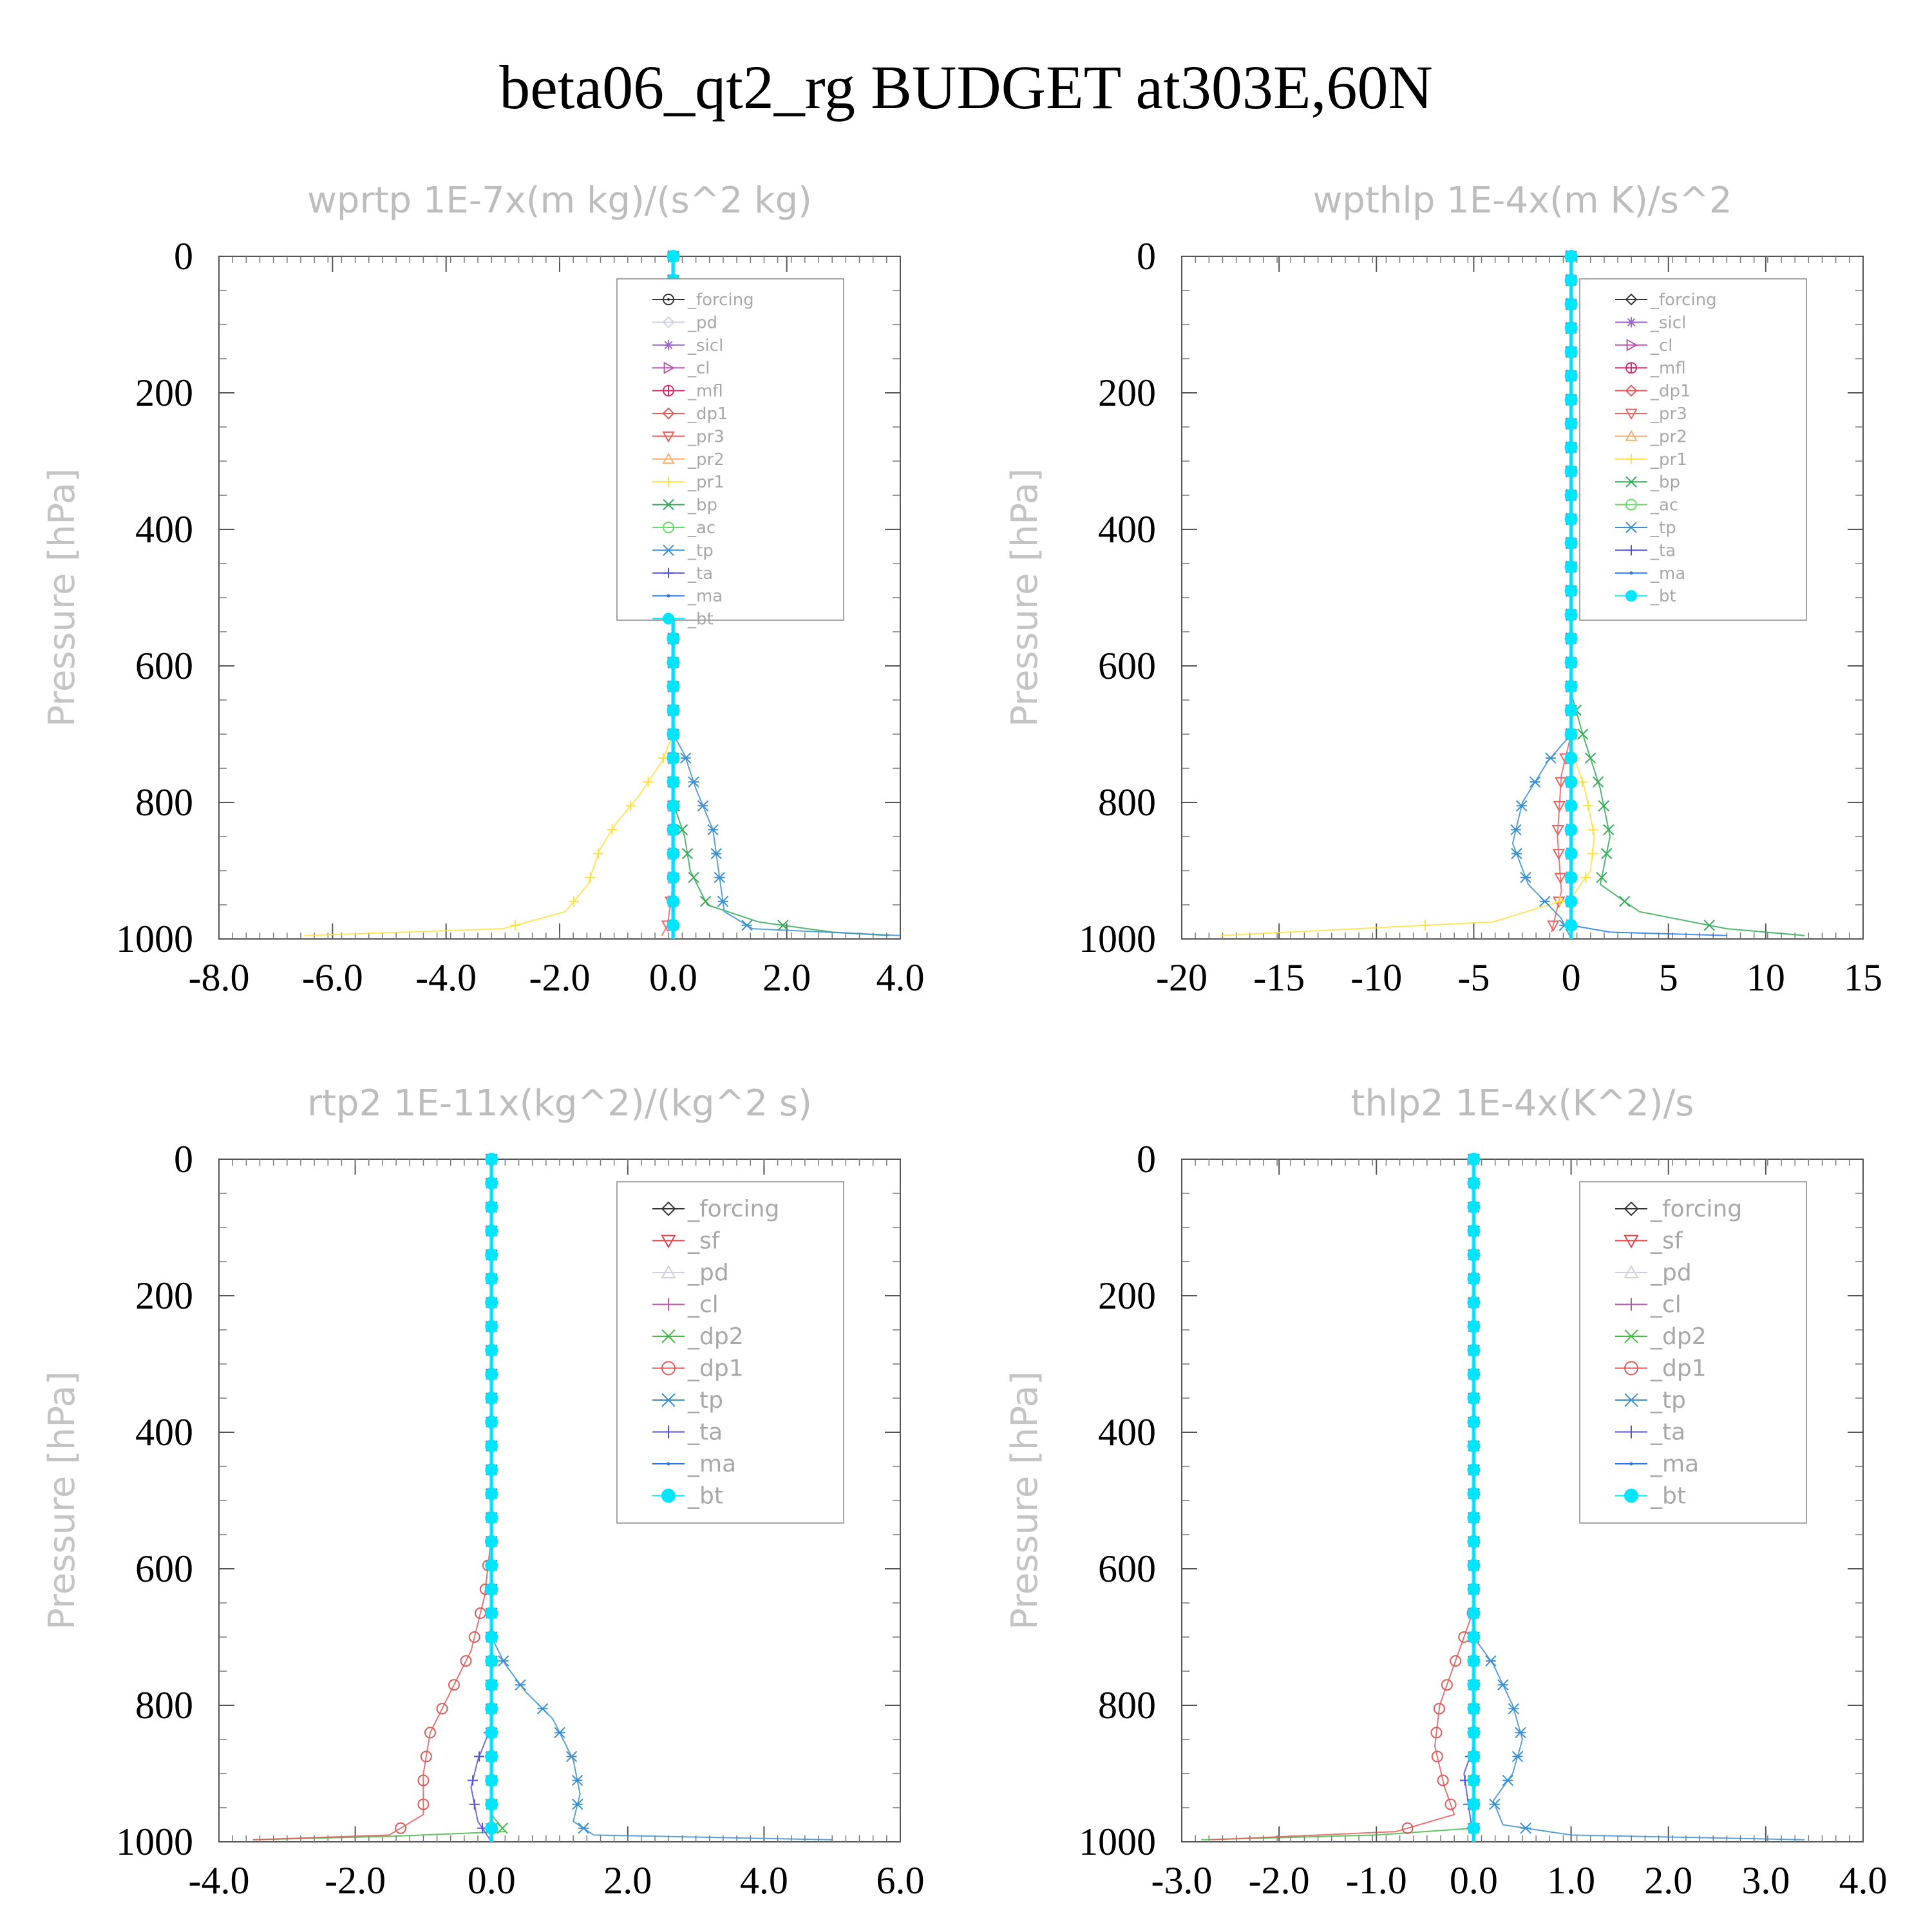 This screenshot has height=1932, width=1932. What do you see at coordinates (1523, 1103) in the screenshot?
I see `panel-title: thlp2 1E-4x(K^2)/s` at bounding box center [1523, 1103].